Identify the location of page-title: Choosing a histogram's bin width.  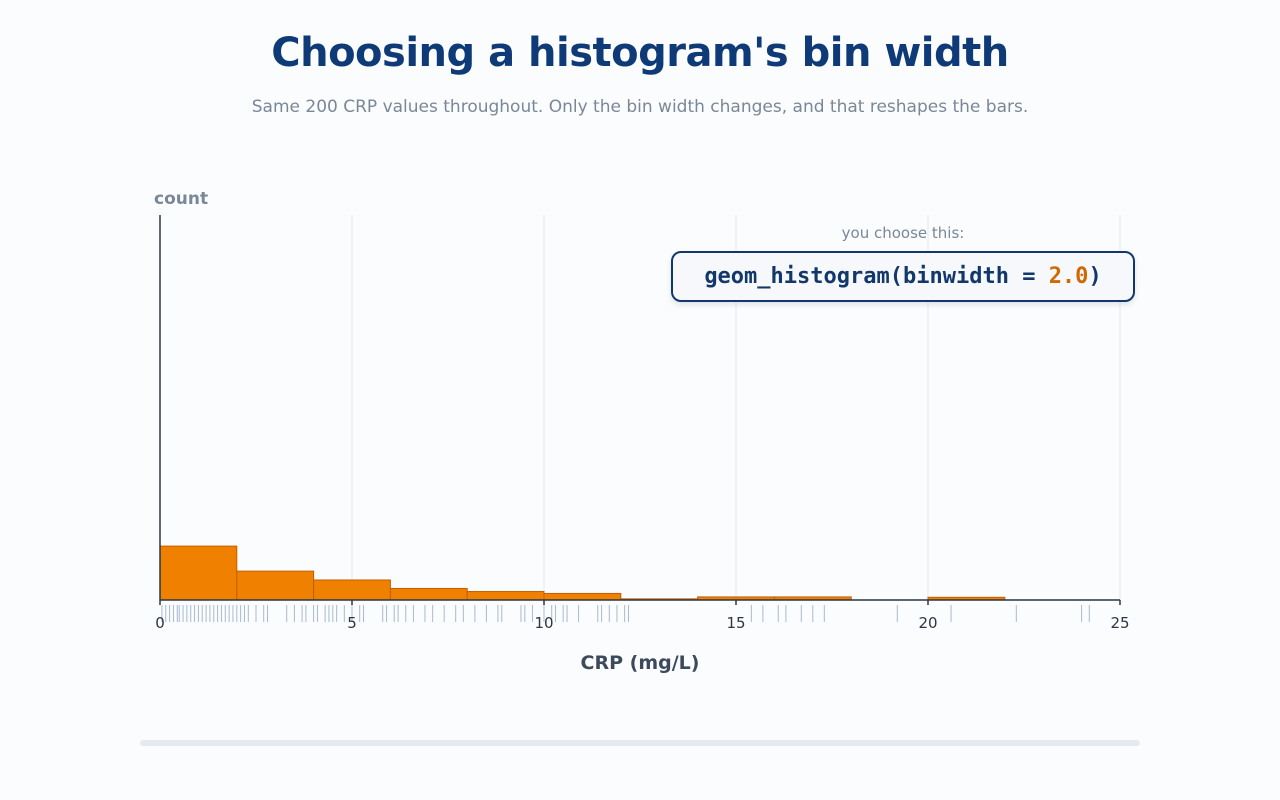
(640, 53).